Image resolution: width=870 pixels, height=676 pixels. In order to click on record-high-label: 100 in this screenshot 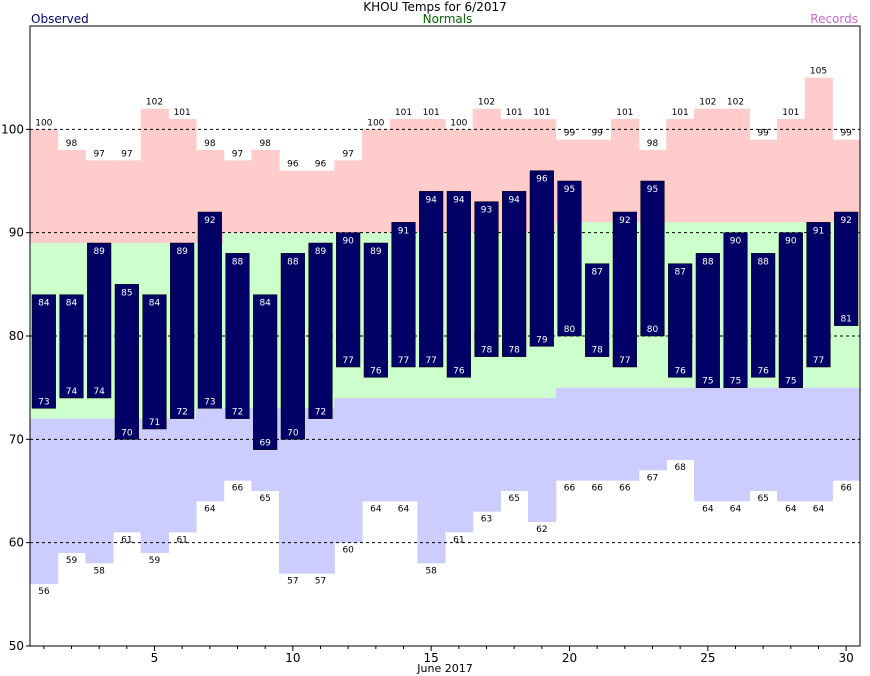, I will do `click(375, 123)`.